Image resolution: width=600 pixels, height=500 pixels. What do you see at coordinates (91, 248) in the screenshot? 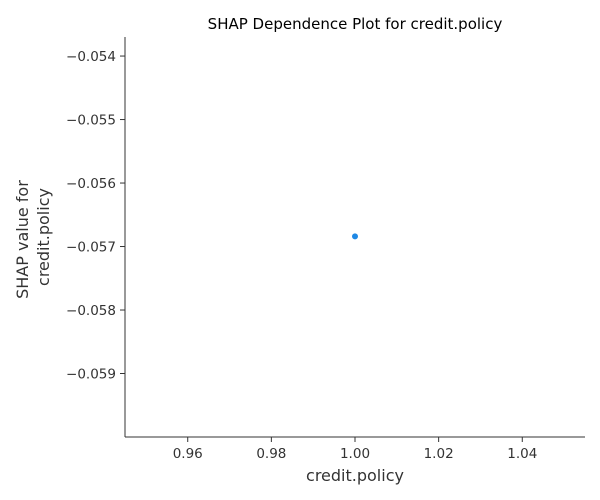
I see `y-tick-label: −0.057` at bounding box center [91, 248].